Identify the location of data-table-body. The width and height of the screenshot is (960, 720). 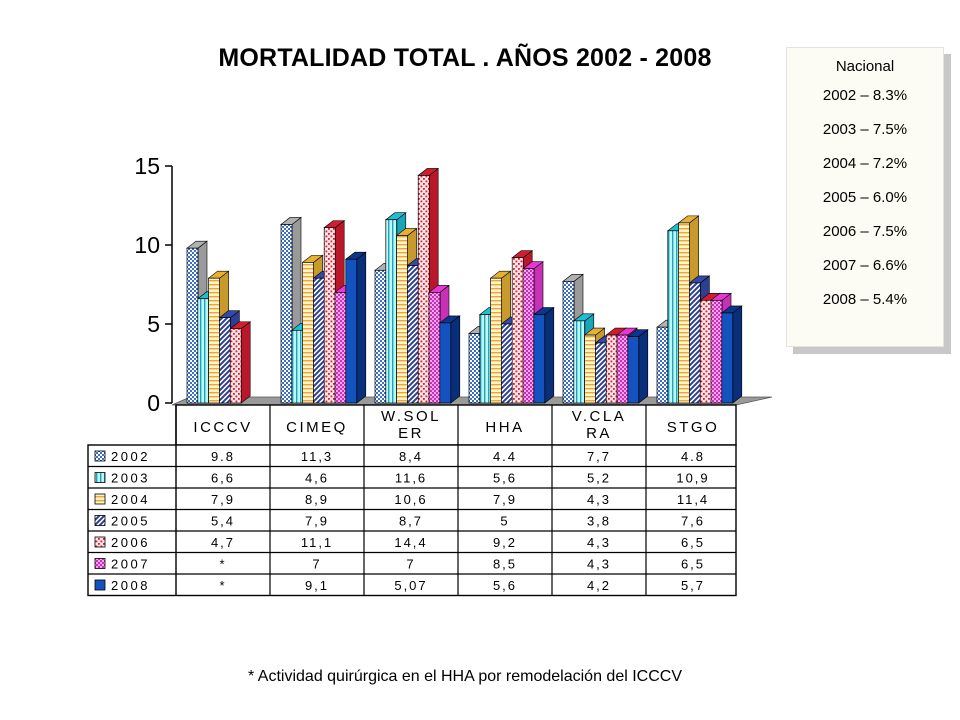
(412, 520).